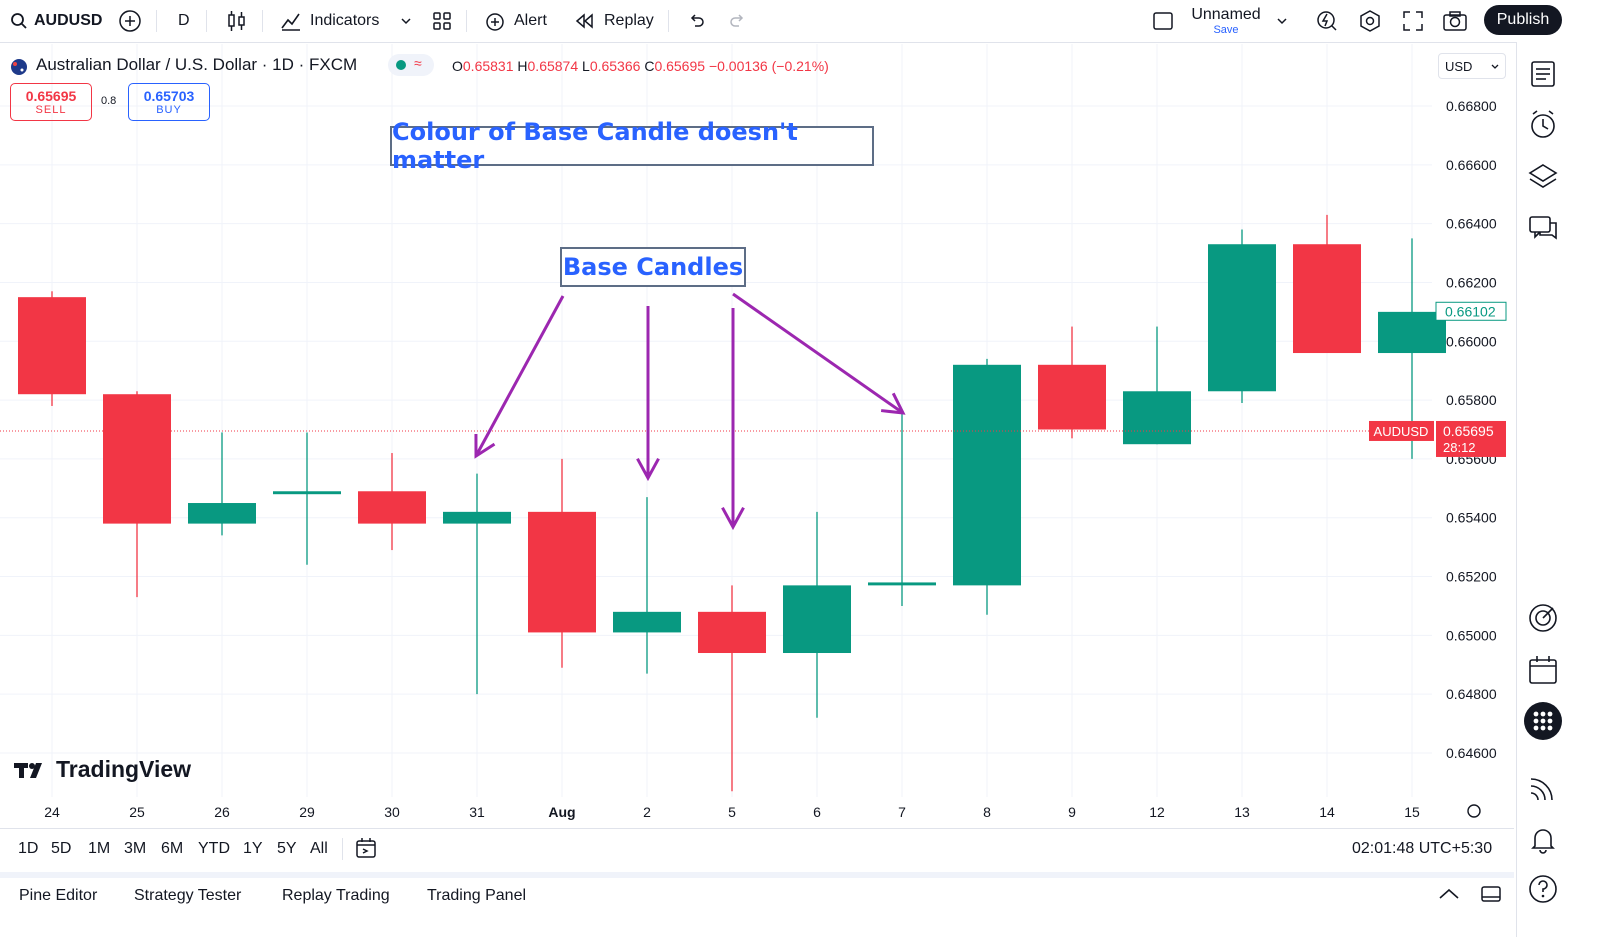  I want to click on notifications-button, so click(1543, 839).